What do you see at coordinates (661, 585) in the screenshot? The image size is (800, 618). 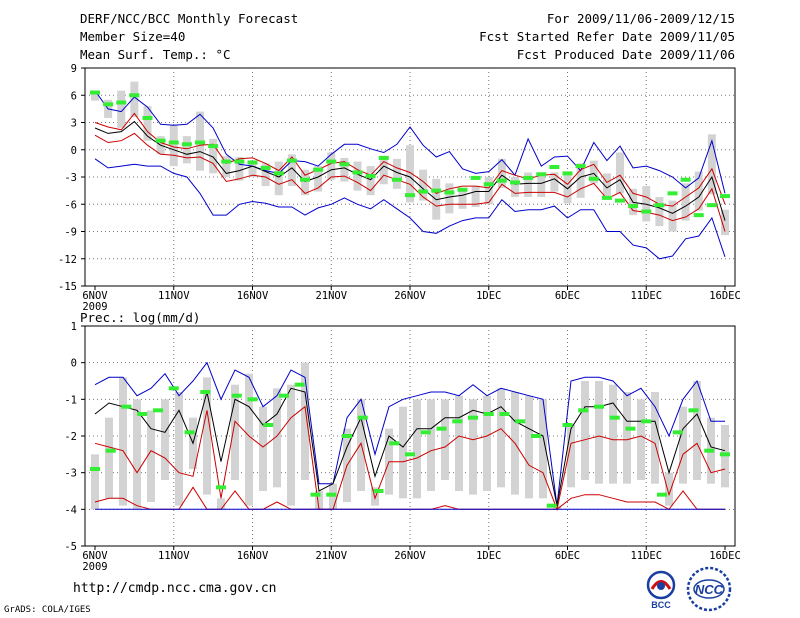 I see `bcc-logo-ring` at bounding box center [661, 585].